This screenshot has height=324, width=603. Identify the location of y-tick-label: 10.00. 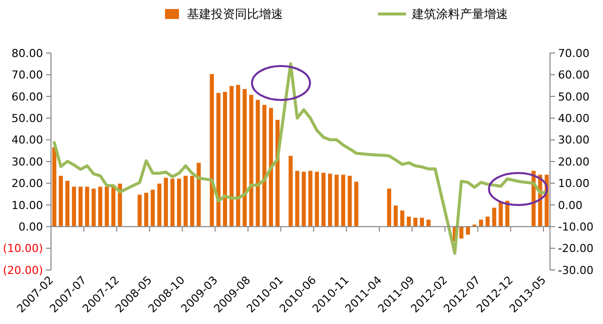
(27, 205).